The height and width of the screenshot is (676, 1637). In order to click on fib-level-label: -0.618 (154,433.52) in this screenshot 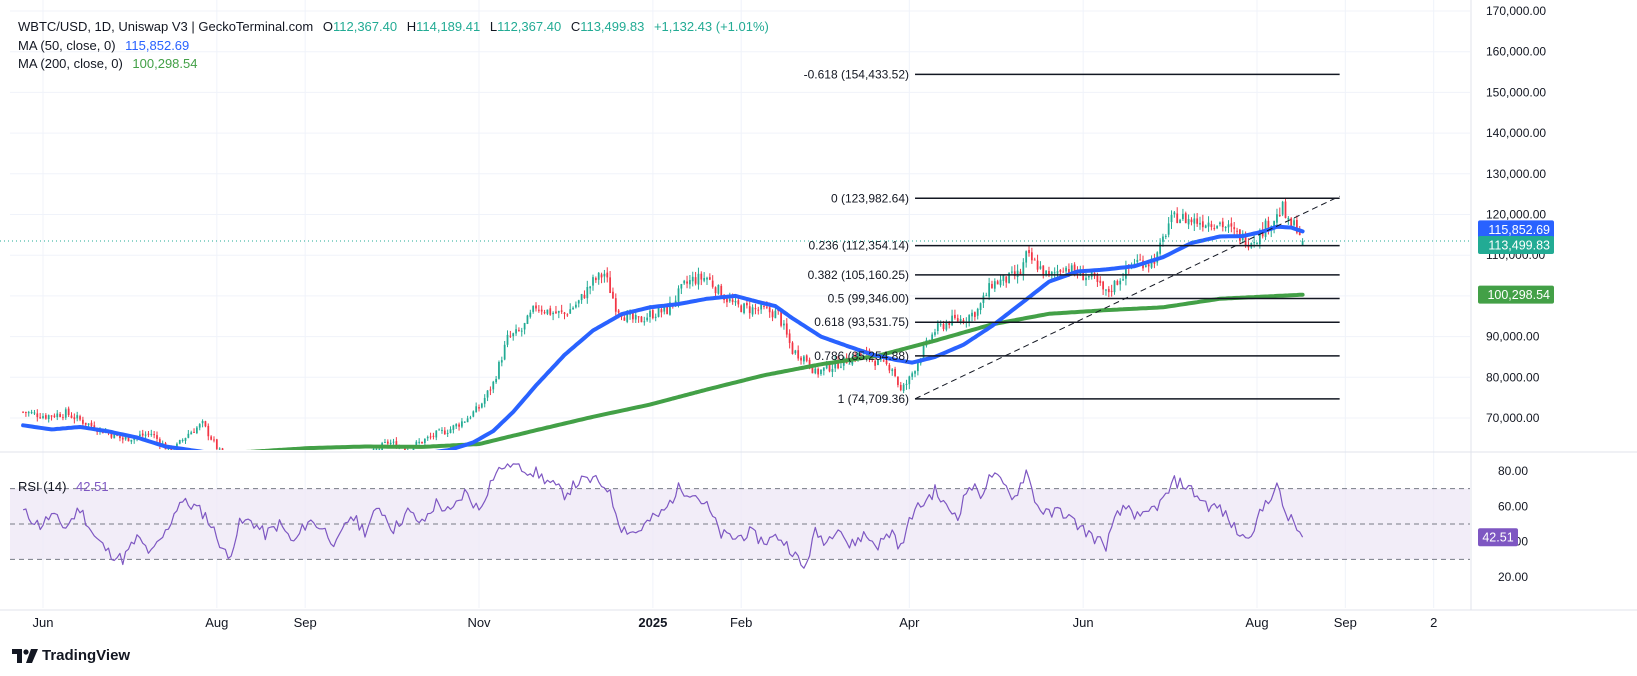, I will do `click(856, 74)`.